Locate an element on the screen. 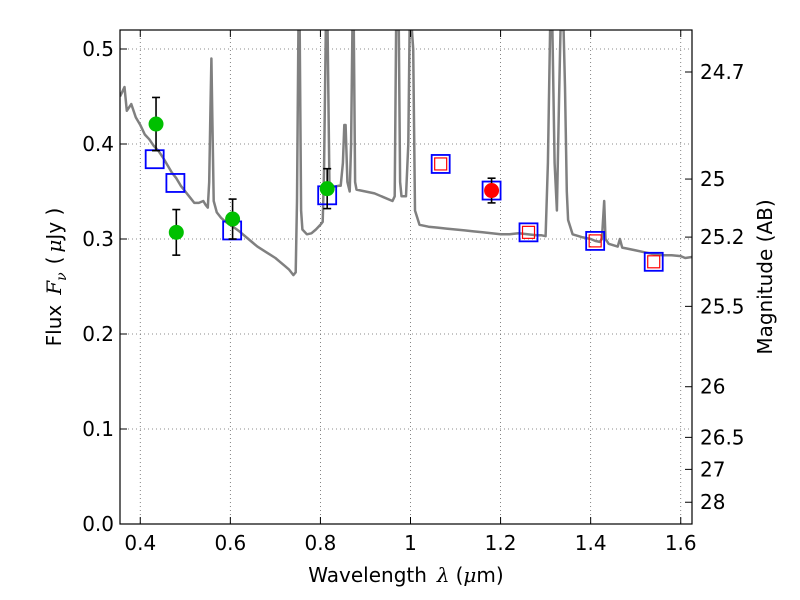 The height and width of the screenshot is (600, 800). mag-tick-label: 25.2 is located at coordinates (722, 237).